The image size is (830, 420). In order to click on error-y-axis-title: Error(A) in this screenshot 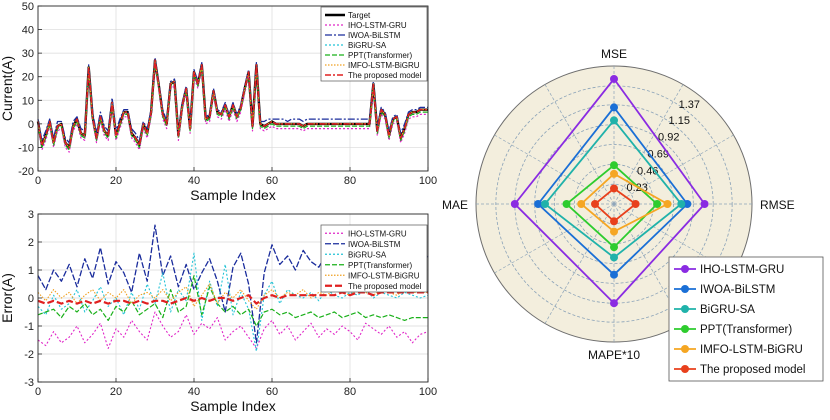, I will do `click(7, 298)`.